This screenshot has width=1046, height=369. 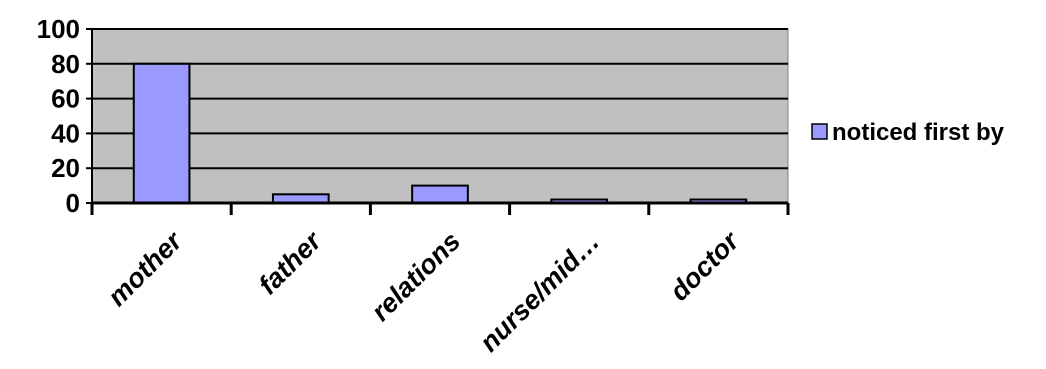 What do you see at coordinates (65, 133) in the screenshot?
I see `y-tick-label: 40` at bounding box center [65, 133].